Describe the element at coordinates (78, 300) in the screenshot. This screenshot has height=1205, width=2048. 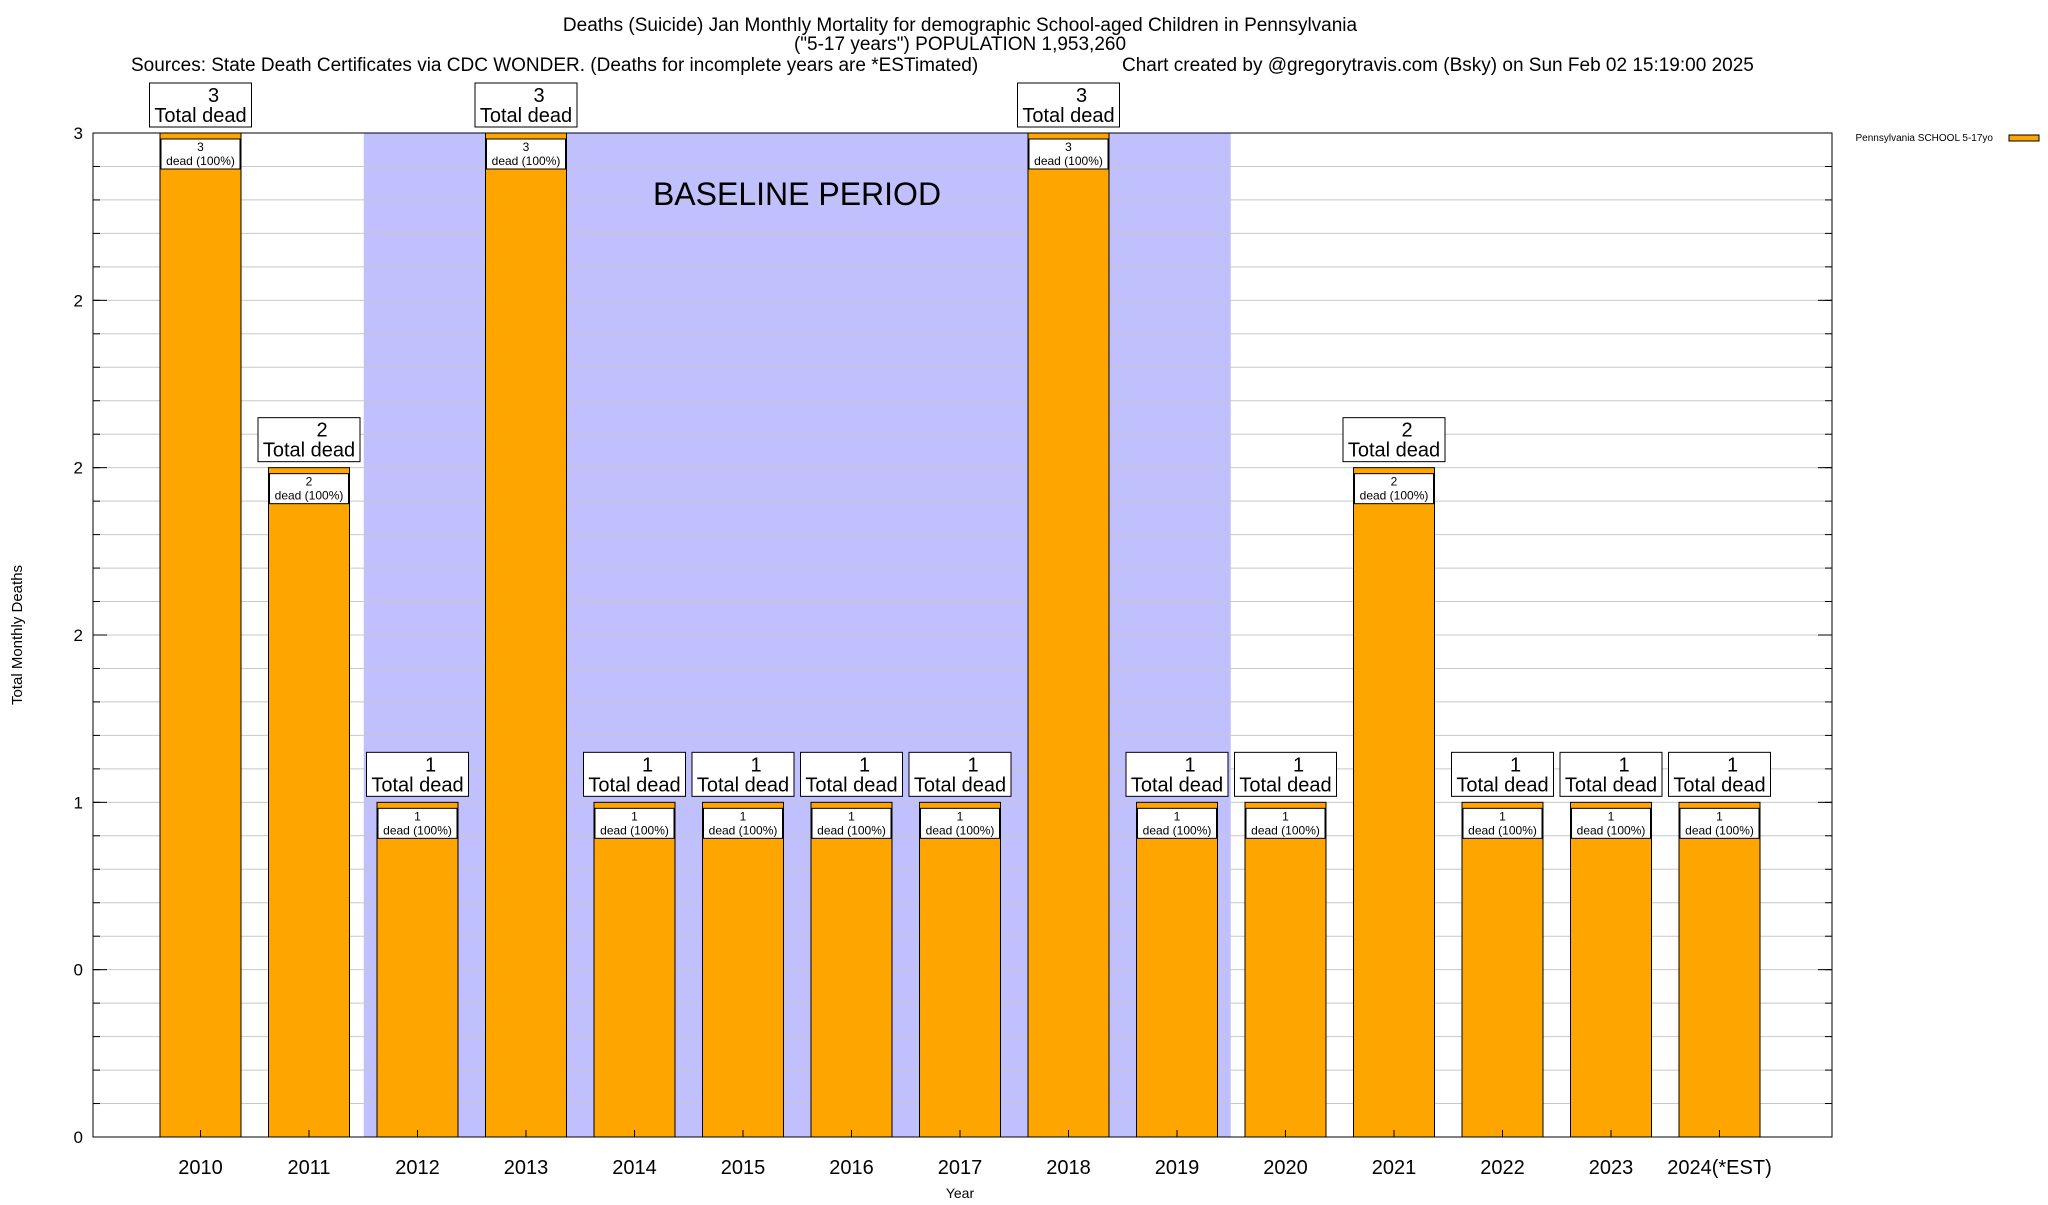
I see `y-tick-label: 2` at that location.